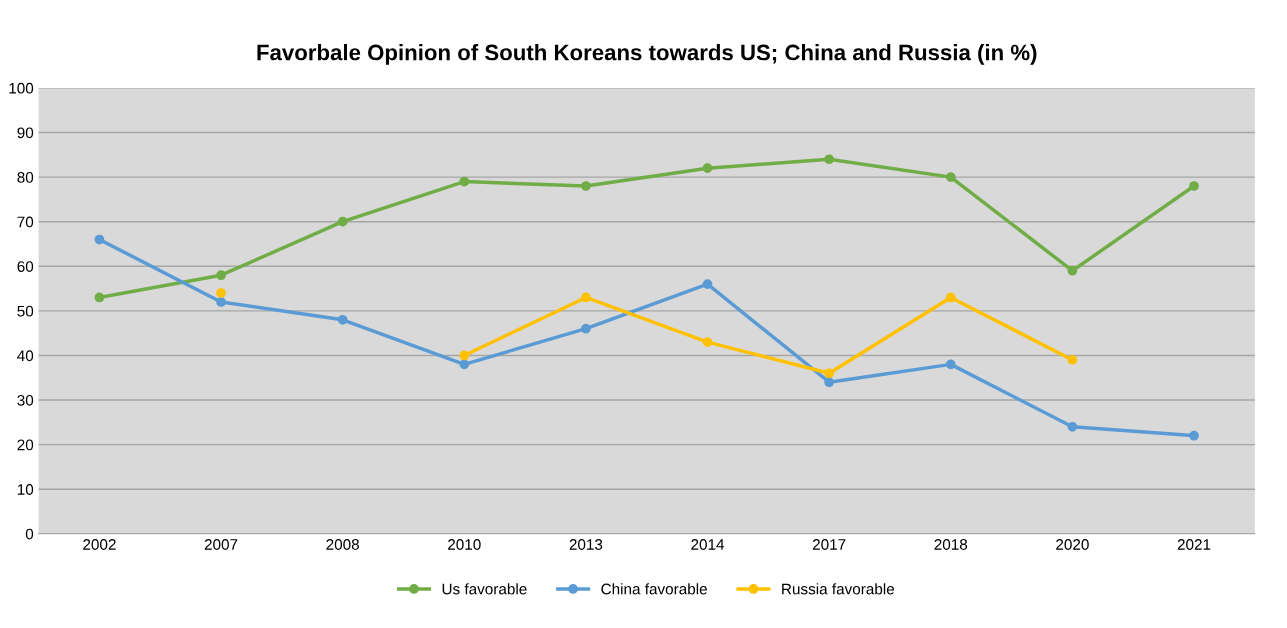 This screenshot has height=628, width=1287. I want to click on x-tick-label: 2017, so click(829, 544).